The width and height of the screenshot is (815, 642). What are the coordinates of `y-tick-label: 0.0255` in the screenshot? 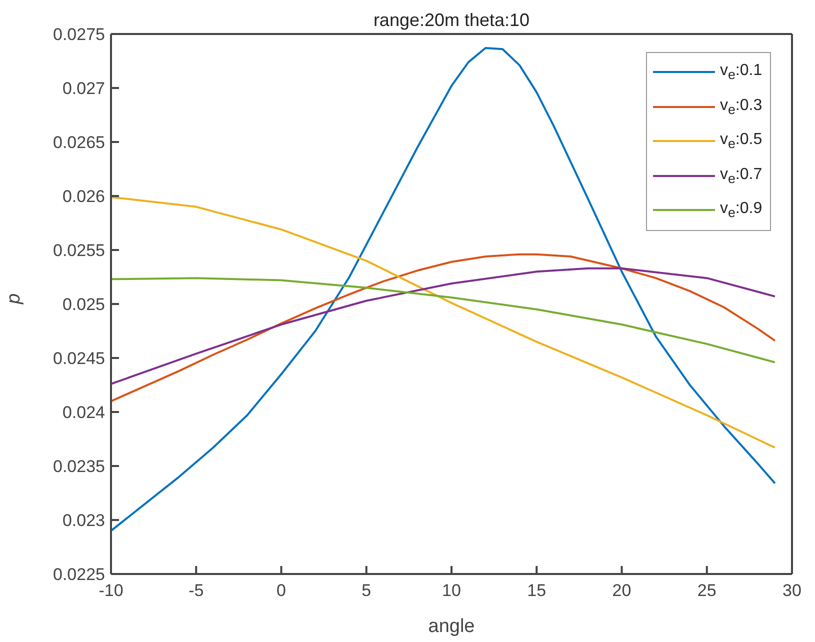 It's located at (79, 250).